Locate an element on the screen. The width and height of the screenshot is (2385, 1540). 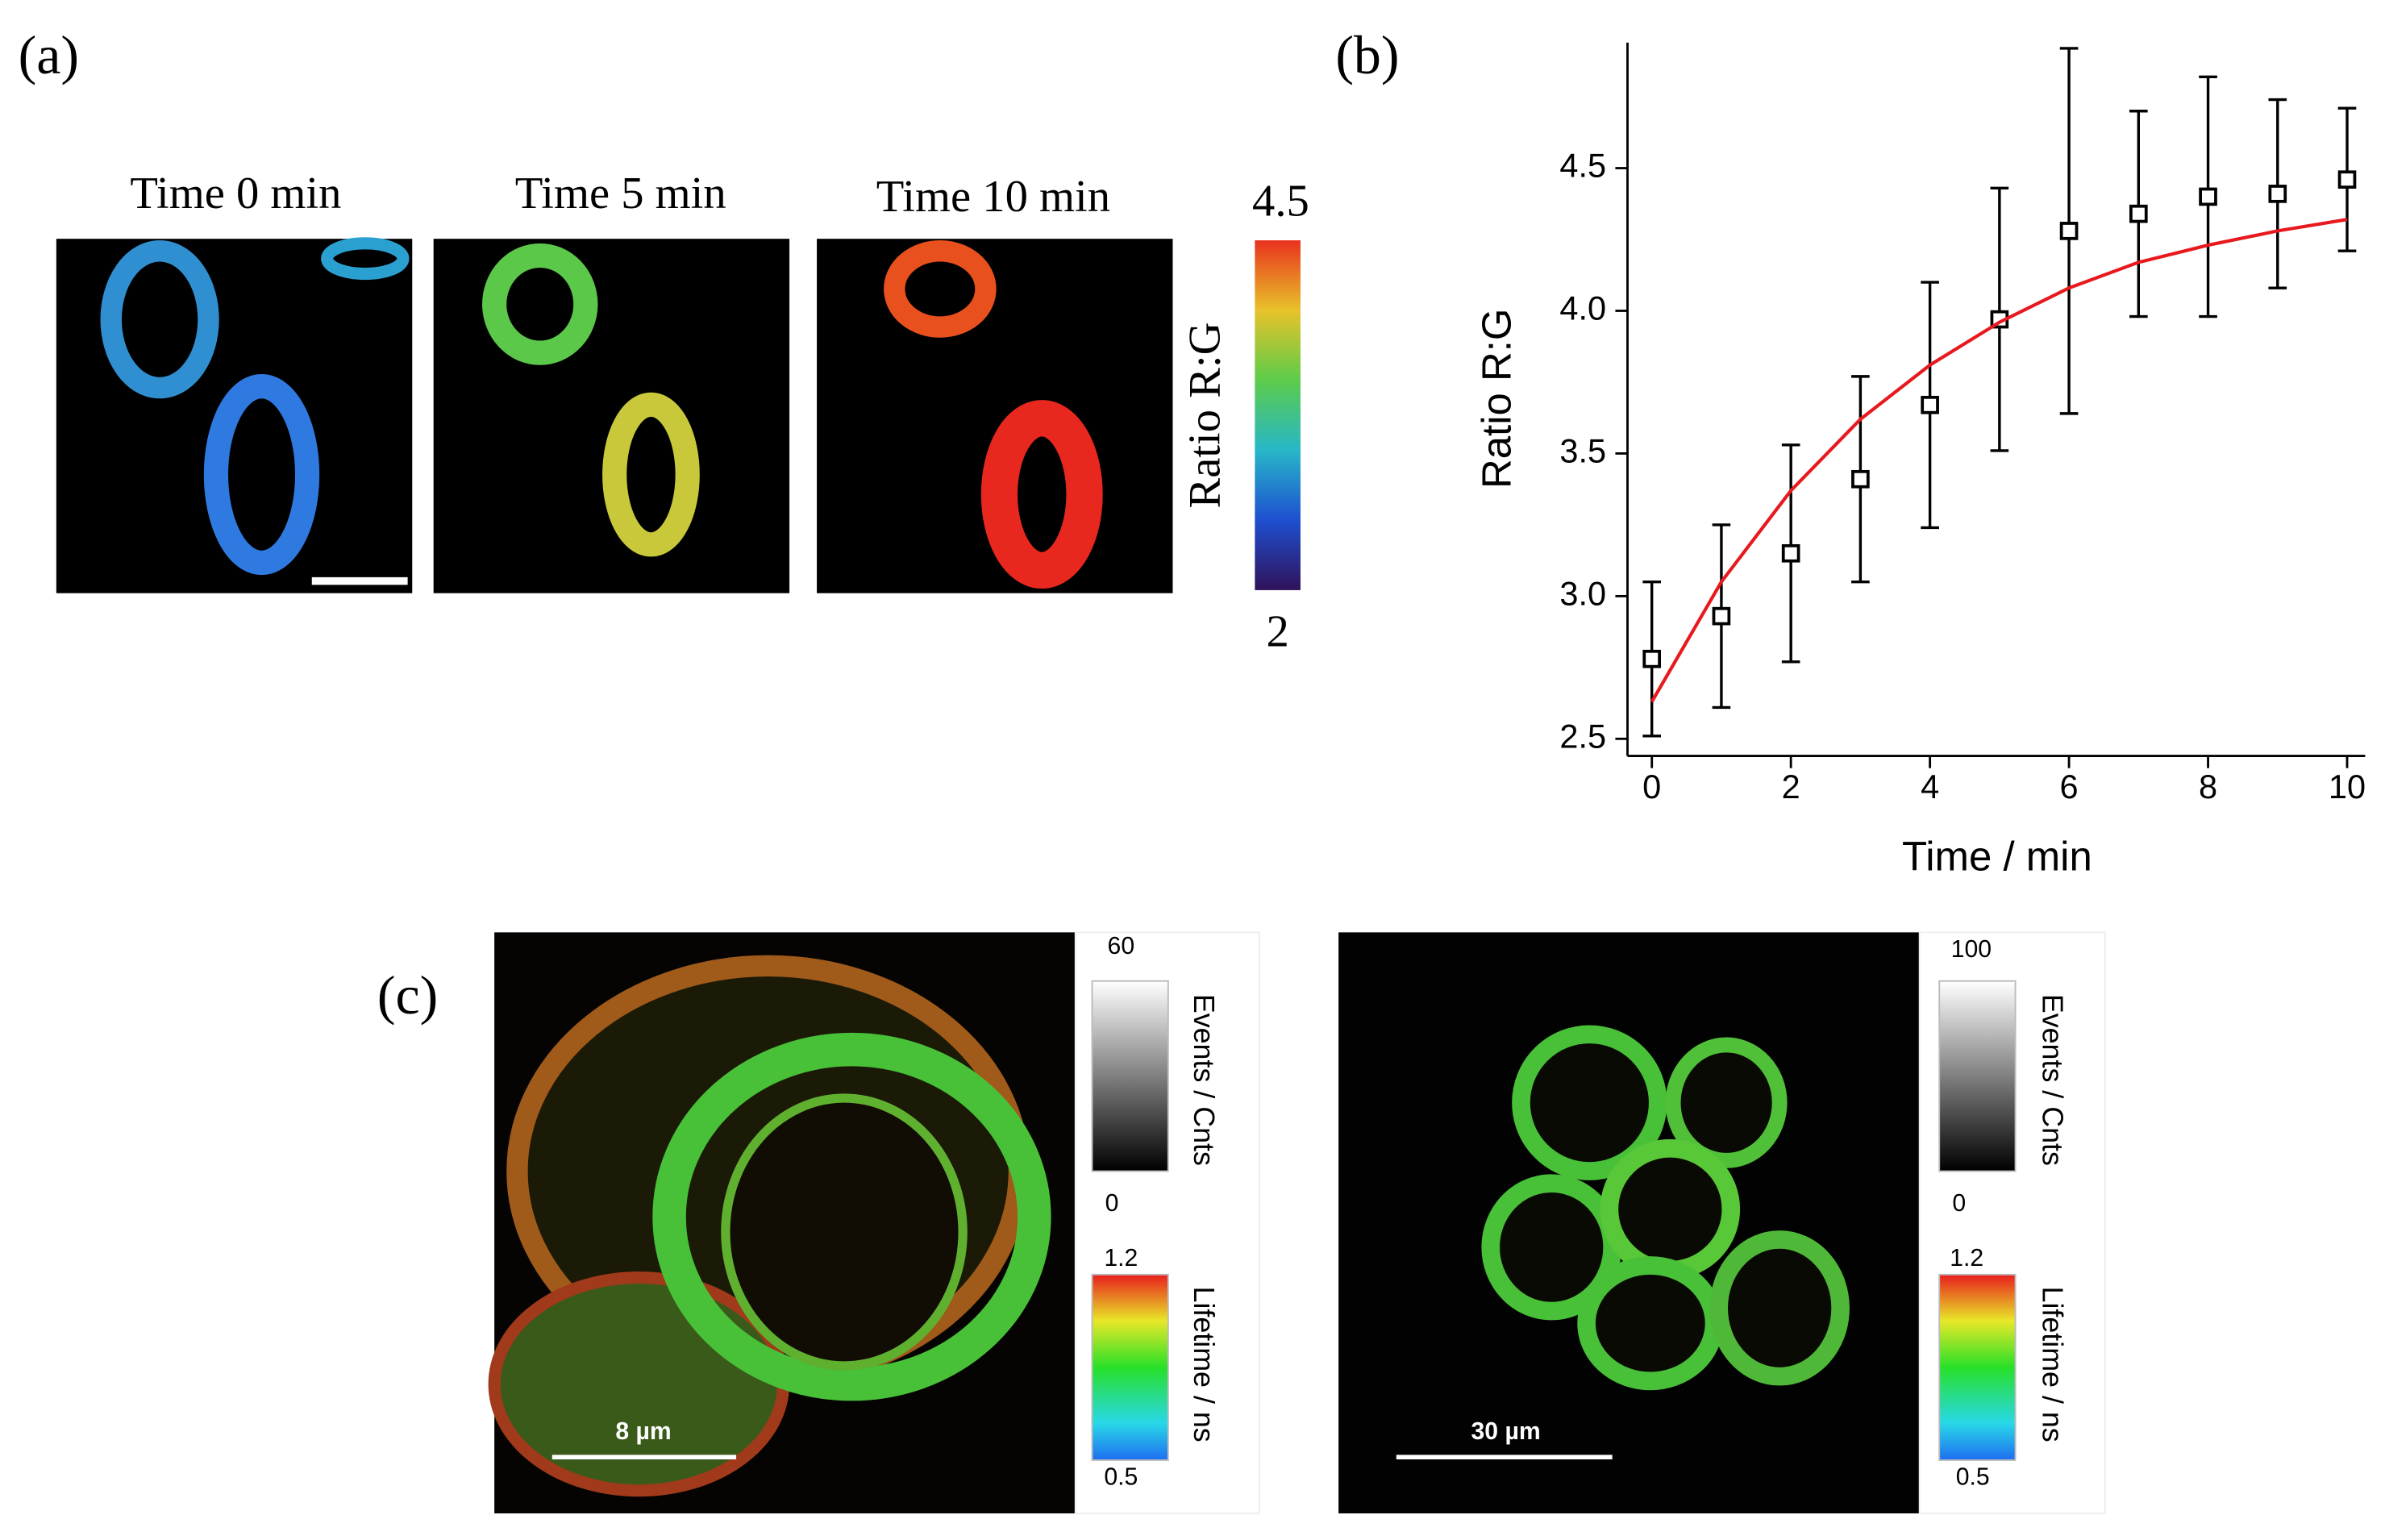
colorbar-max: 60 is located at coordinates (1121, 946).